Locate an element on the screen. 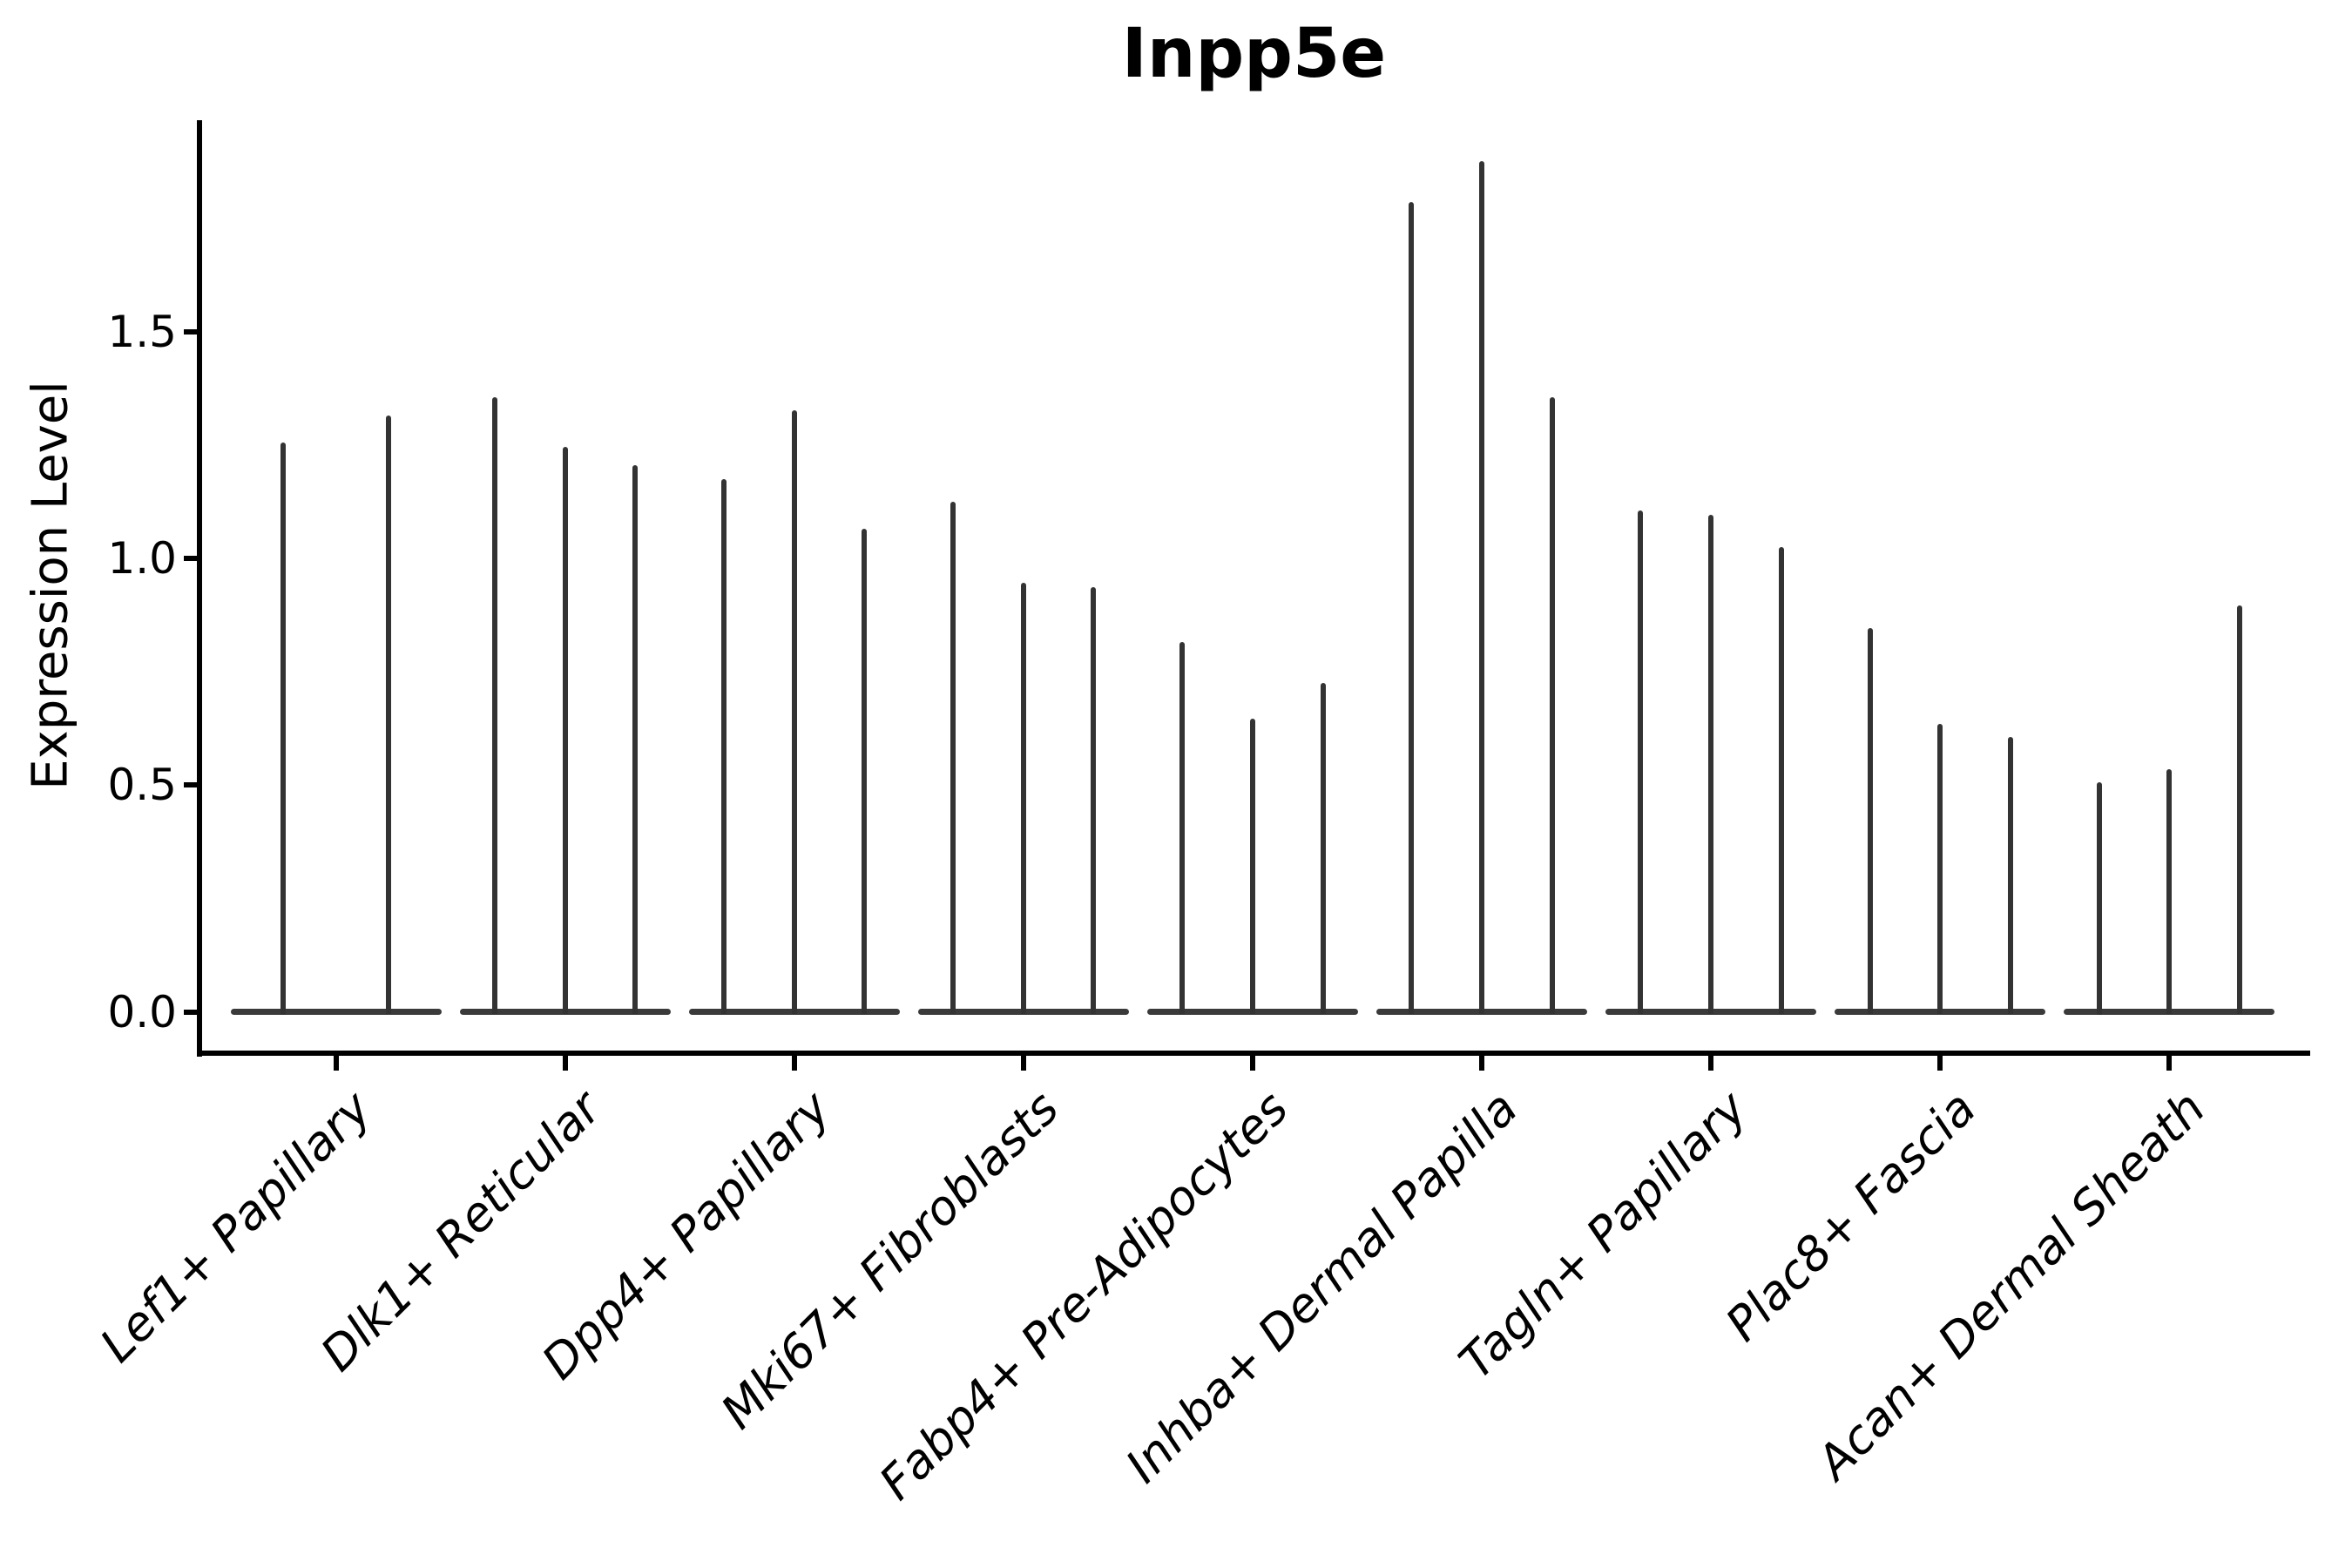 The width and height of the screenshot is (2352, 1568). x-axis-label: Acan+ Dermal Sheath is located at coordinates (2011, 1285).